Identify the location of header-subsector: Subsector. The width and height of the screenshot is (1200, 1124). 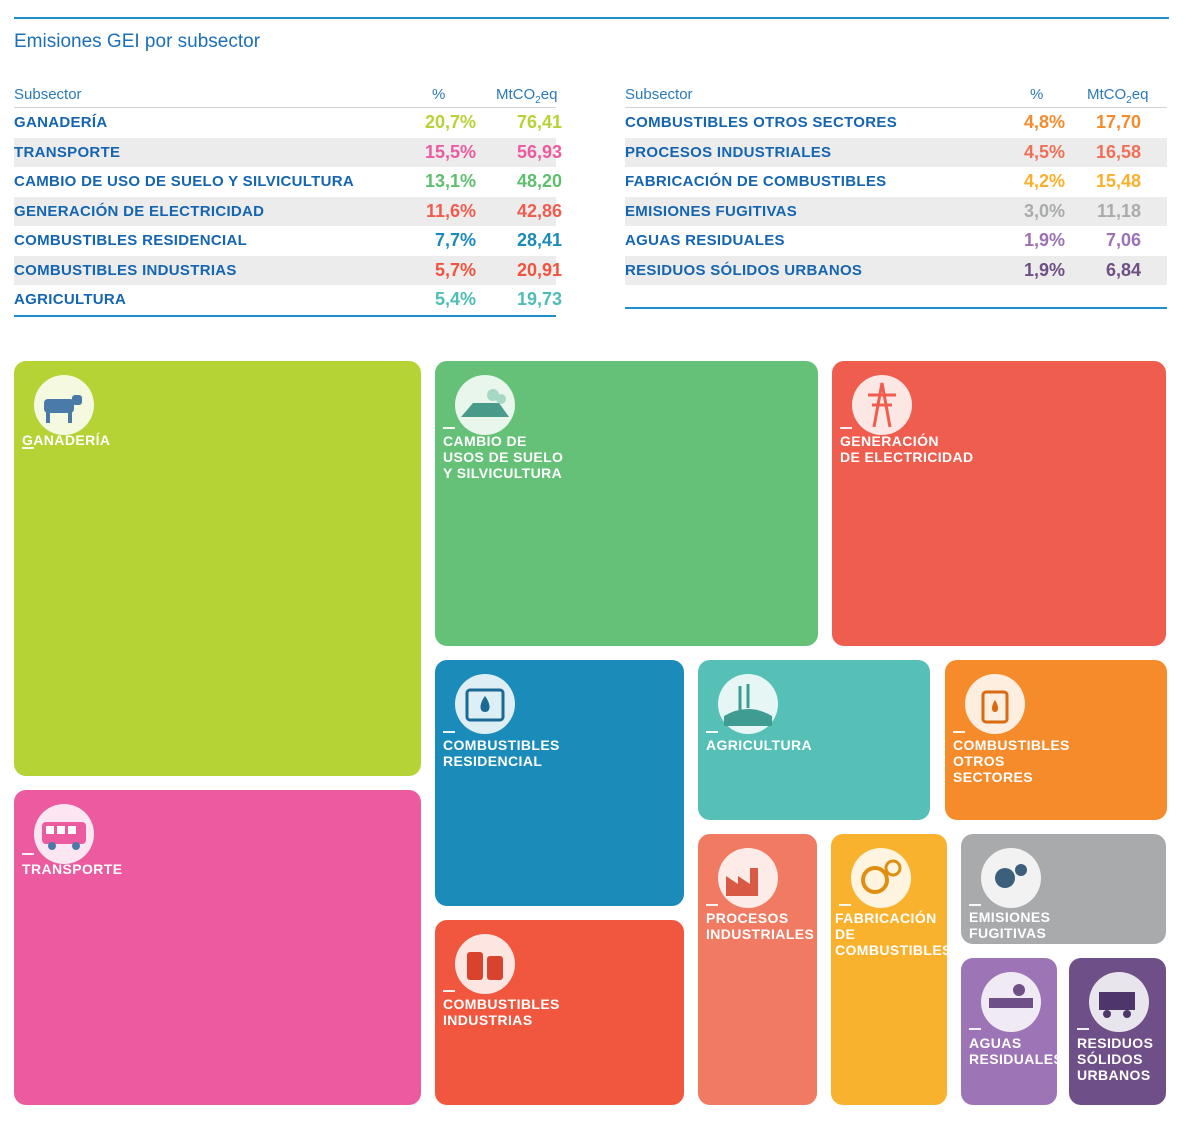
(659, 94).